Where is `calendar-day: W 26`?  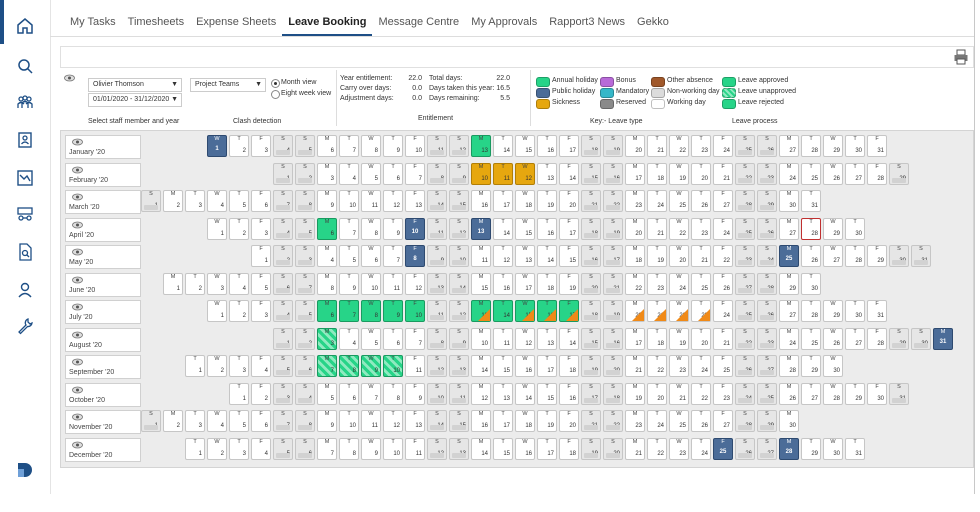
calendar-day: W 26 is located at coordinates (833, 338).